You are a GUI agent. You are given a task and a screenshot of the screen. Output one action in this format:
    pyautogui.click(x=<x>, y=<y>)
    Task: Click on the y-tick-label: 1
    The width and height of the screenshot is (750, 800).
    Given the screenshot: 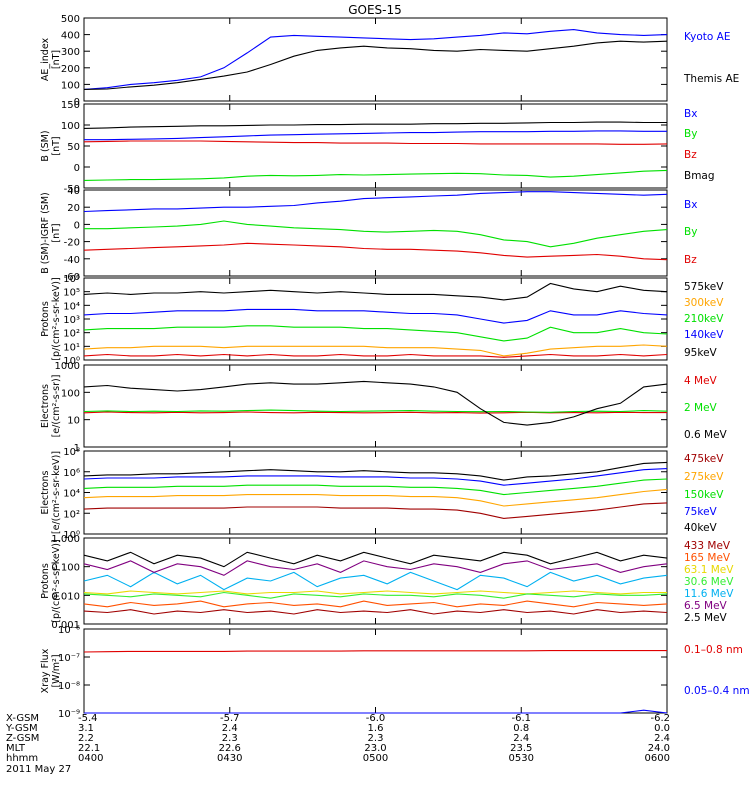 What is the action you would take?
    pyautogui.click(x=77, y=448)
    